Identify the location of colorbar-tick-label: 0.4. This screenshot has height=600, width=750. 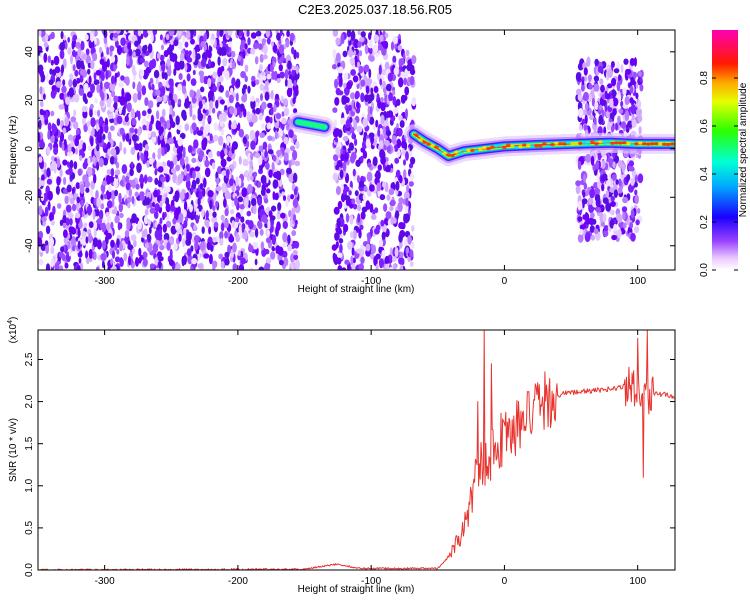
(704, 174).